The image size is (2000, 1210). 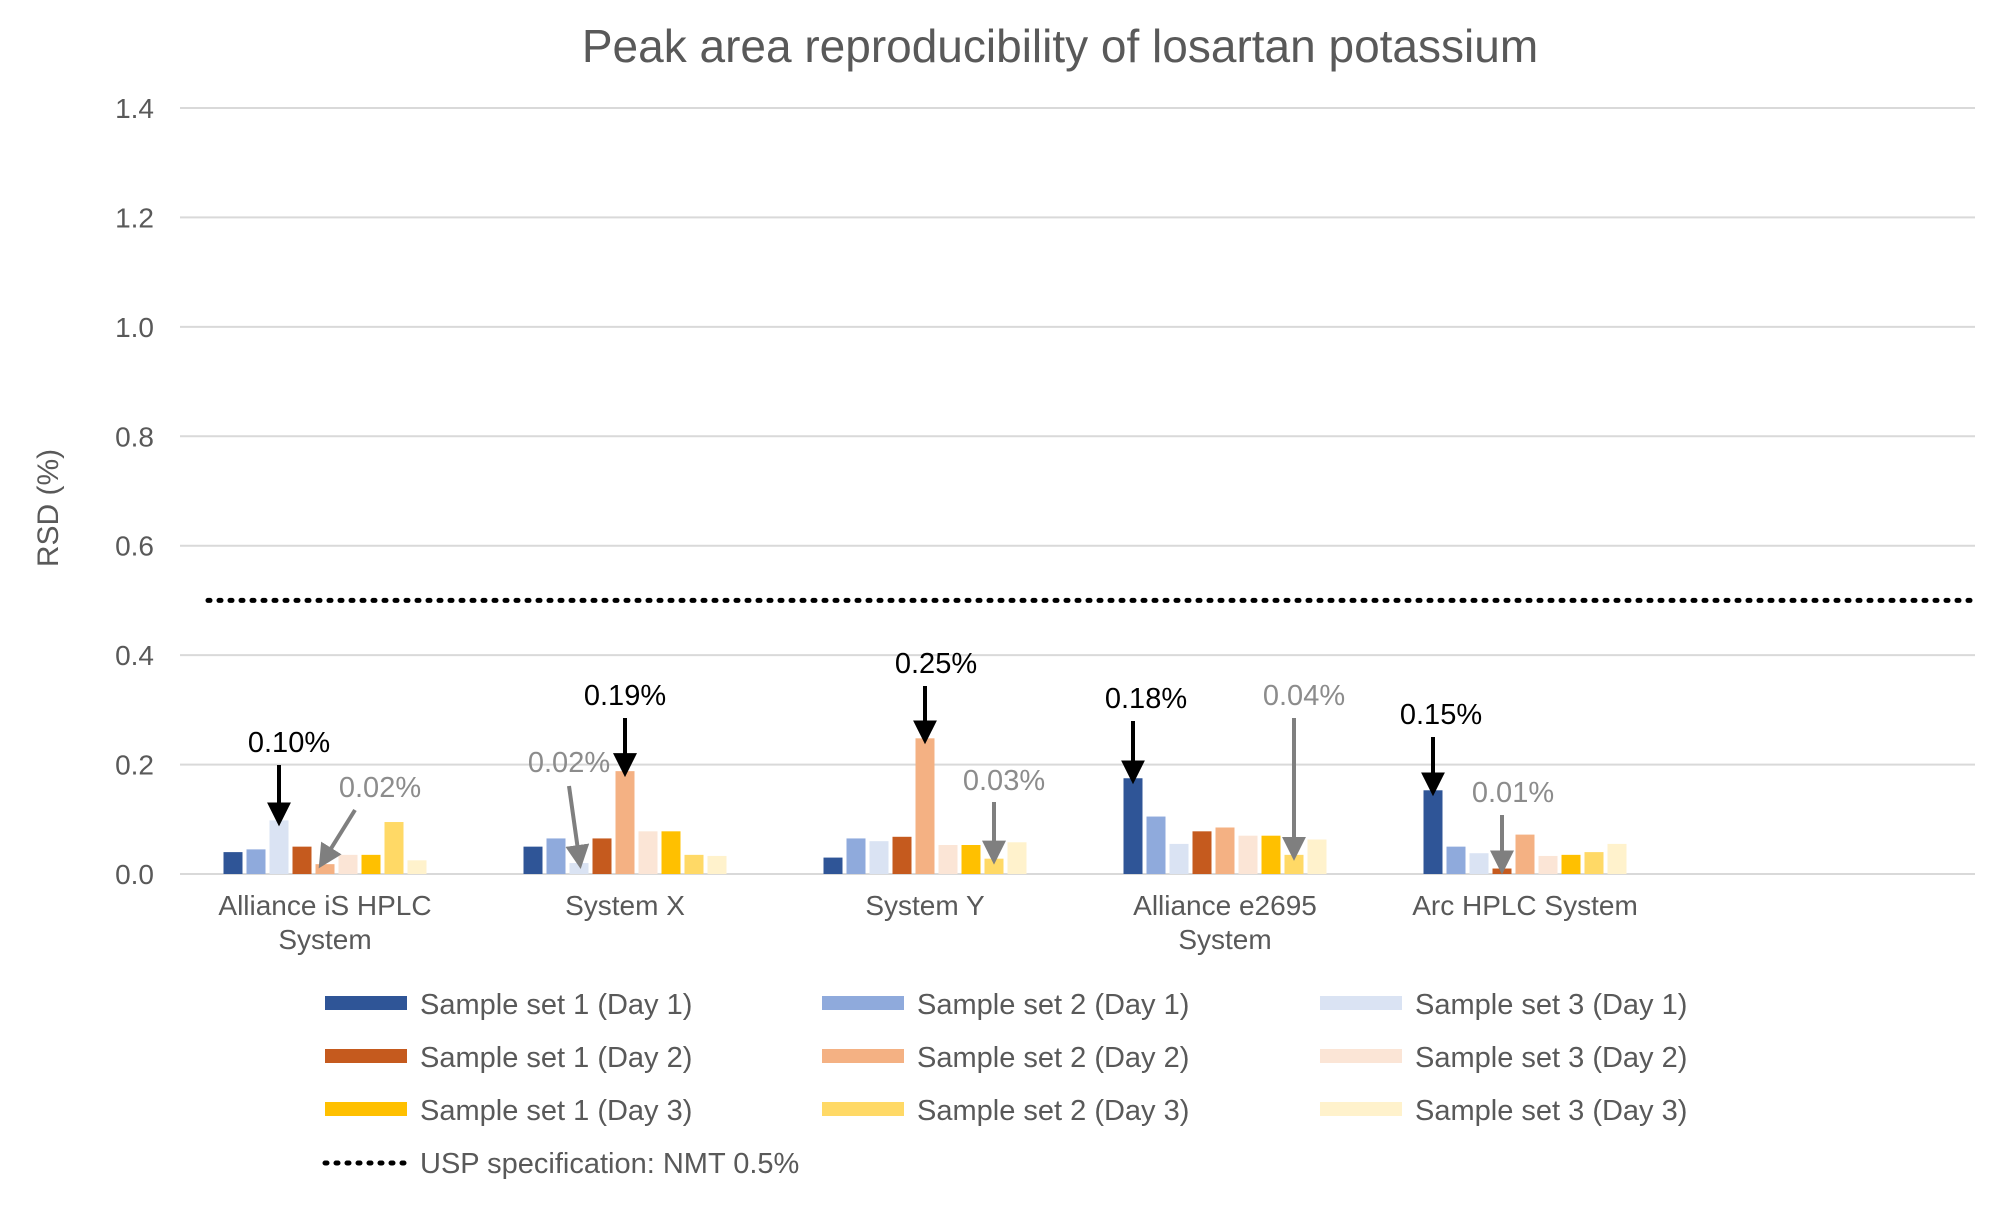 I want to click on annotation: 0.15%, so click(x=1441, y=748).